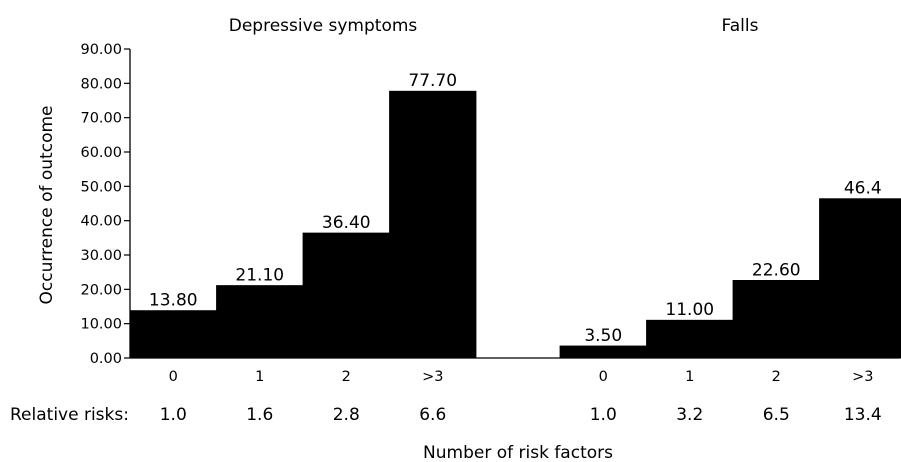 This screenshot has width=901, height=462. Describe the element at coordinates (259, 415) in the screenshot. I see `relative-risk-value: 1.6` at that location.